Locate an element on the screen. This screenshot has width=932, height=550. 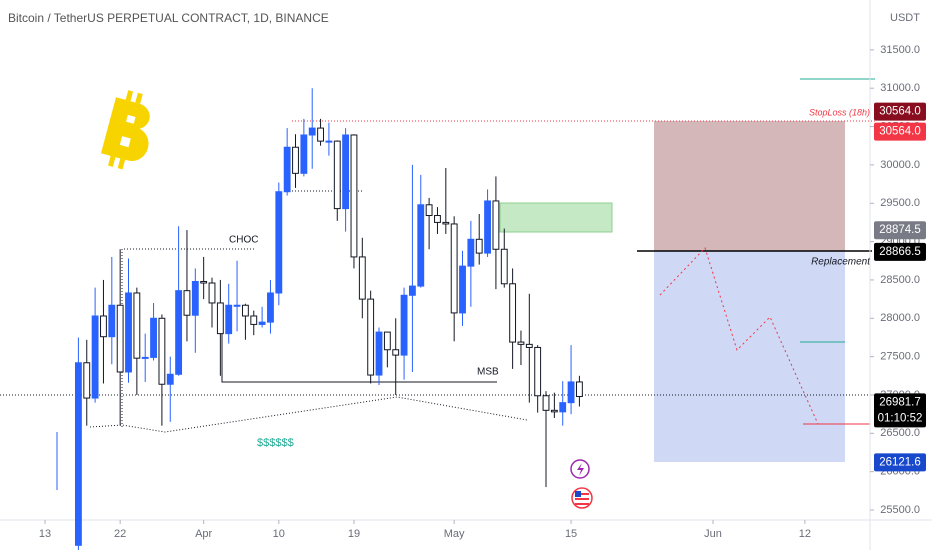
x-tick-label: Jun is located at coordinates (713, 534).